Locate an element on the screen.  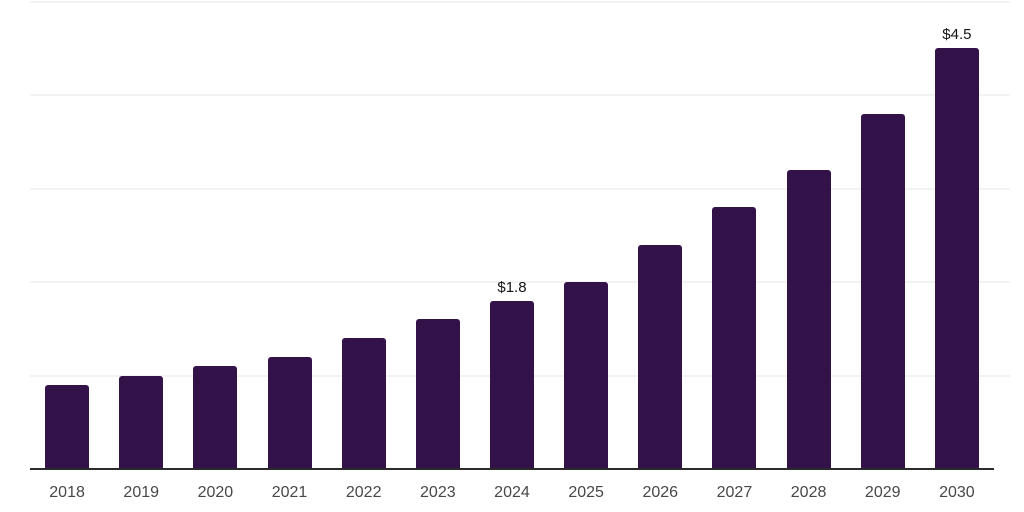
value-label-2024: $1.8 is located at coordinates (512, 287).